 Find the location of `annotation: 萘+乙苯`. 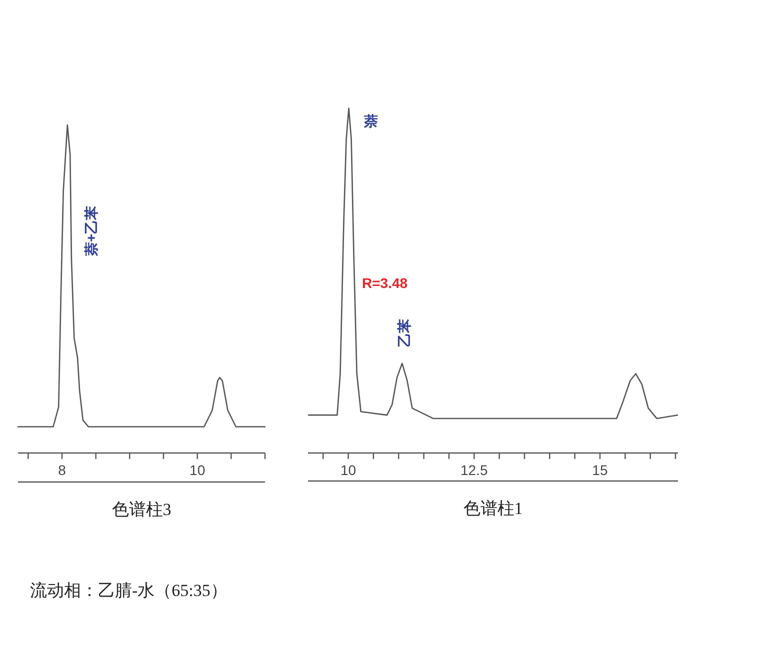

annotation: 萘+乙苯 is located at coordinates (91, 230).